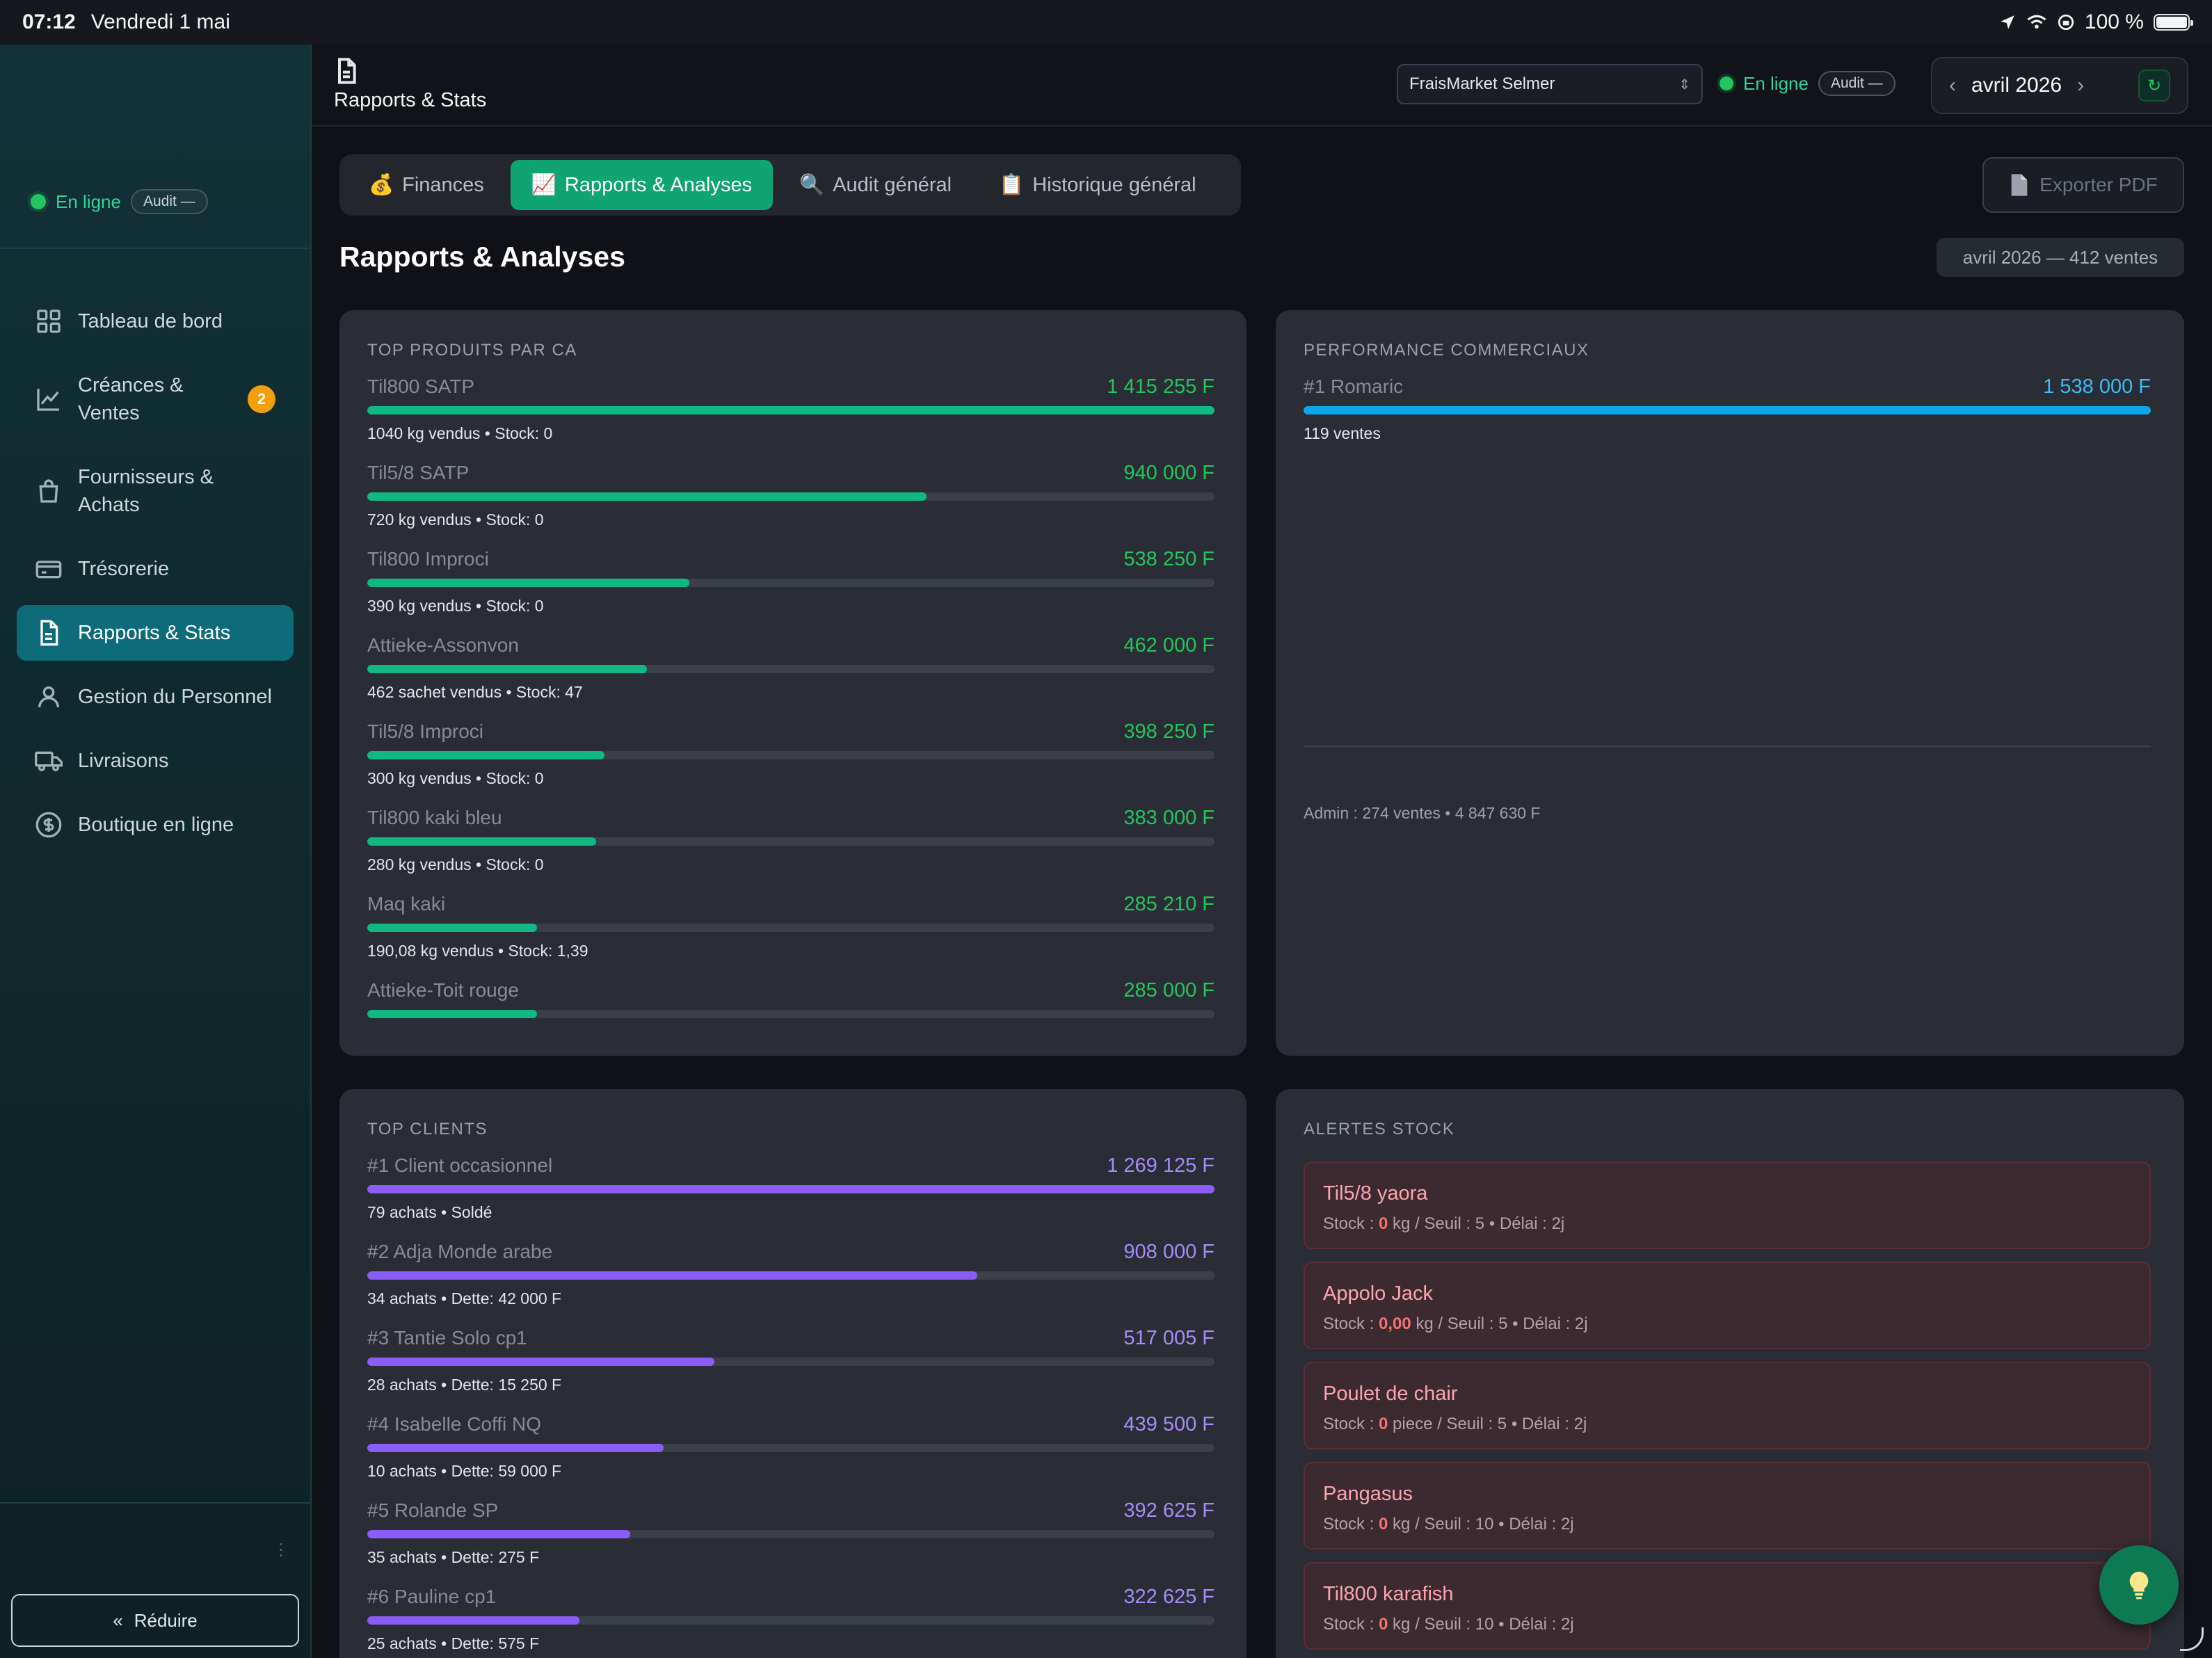  Describe the element at coordinates (2114, 21) in the screenshot. I see `battery-percent: 100 %` at that location.